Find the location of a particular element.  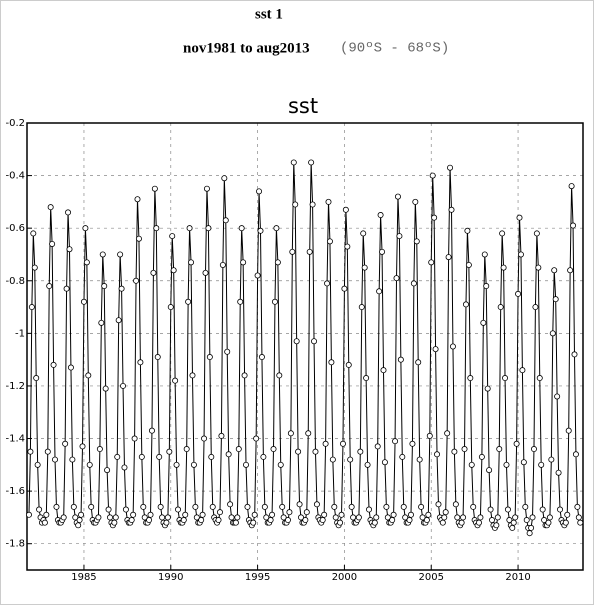

x-tick-label: 1990 is located at coordinates (170, 577).